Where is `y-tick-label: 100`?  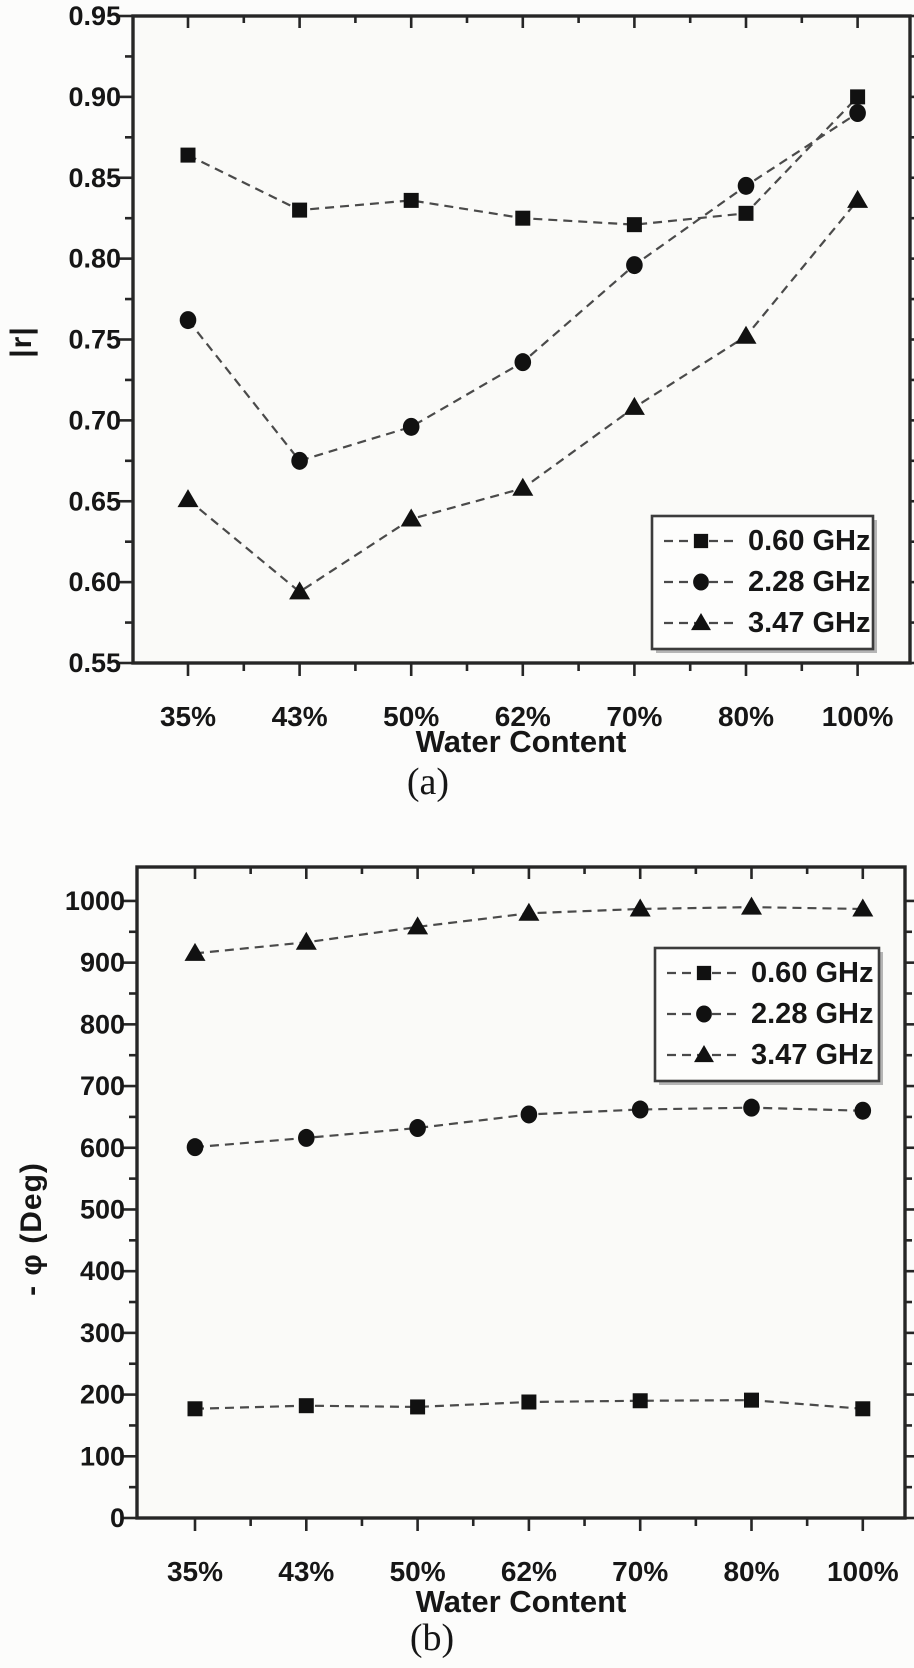
y-tick-label: 100 is located at coordinates (102, 1456).